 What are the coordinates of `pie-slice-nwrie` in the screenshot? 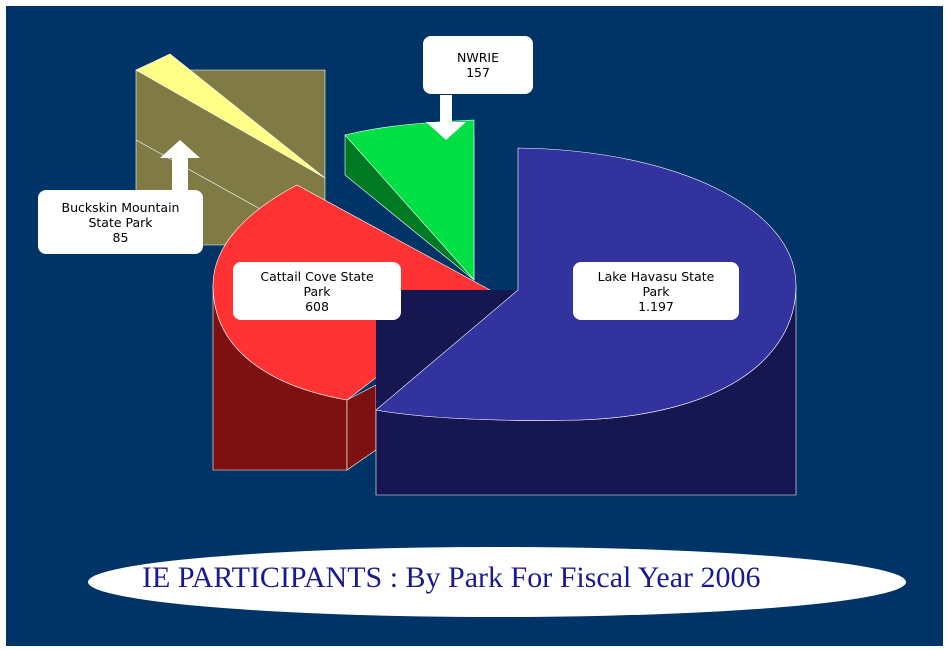 It's located at (409, 200).